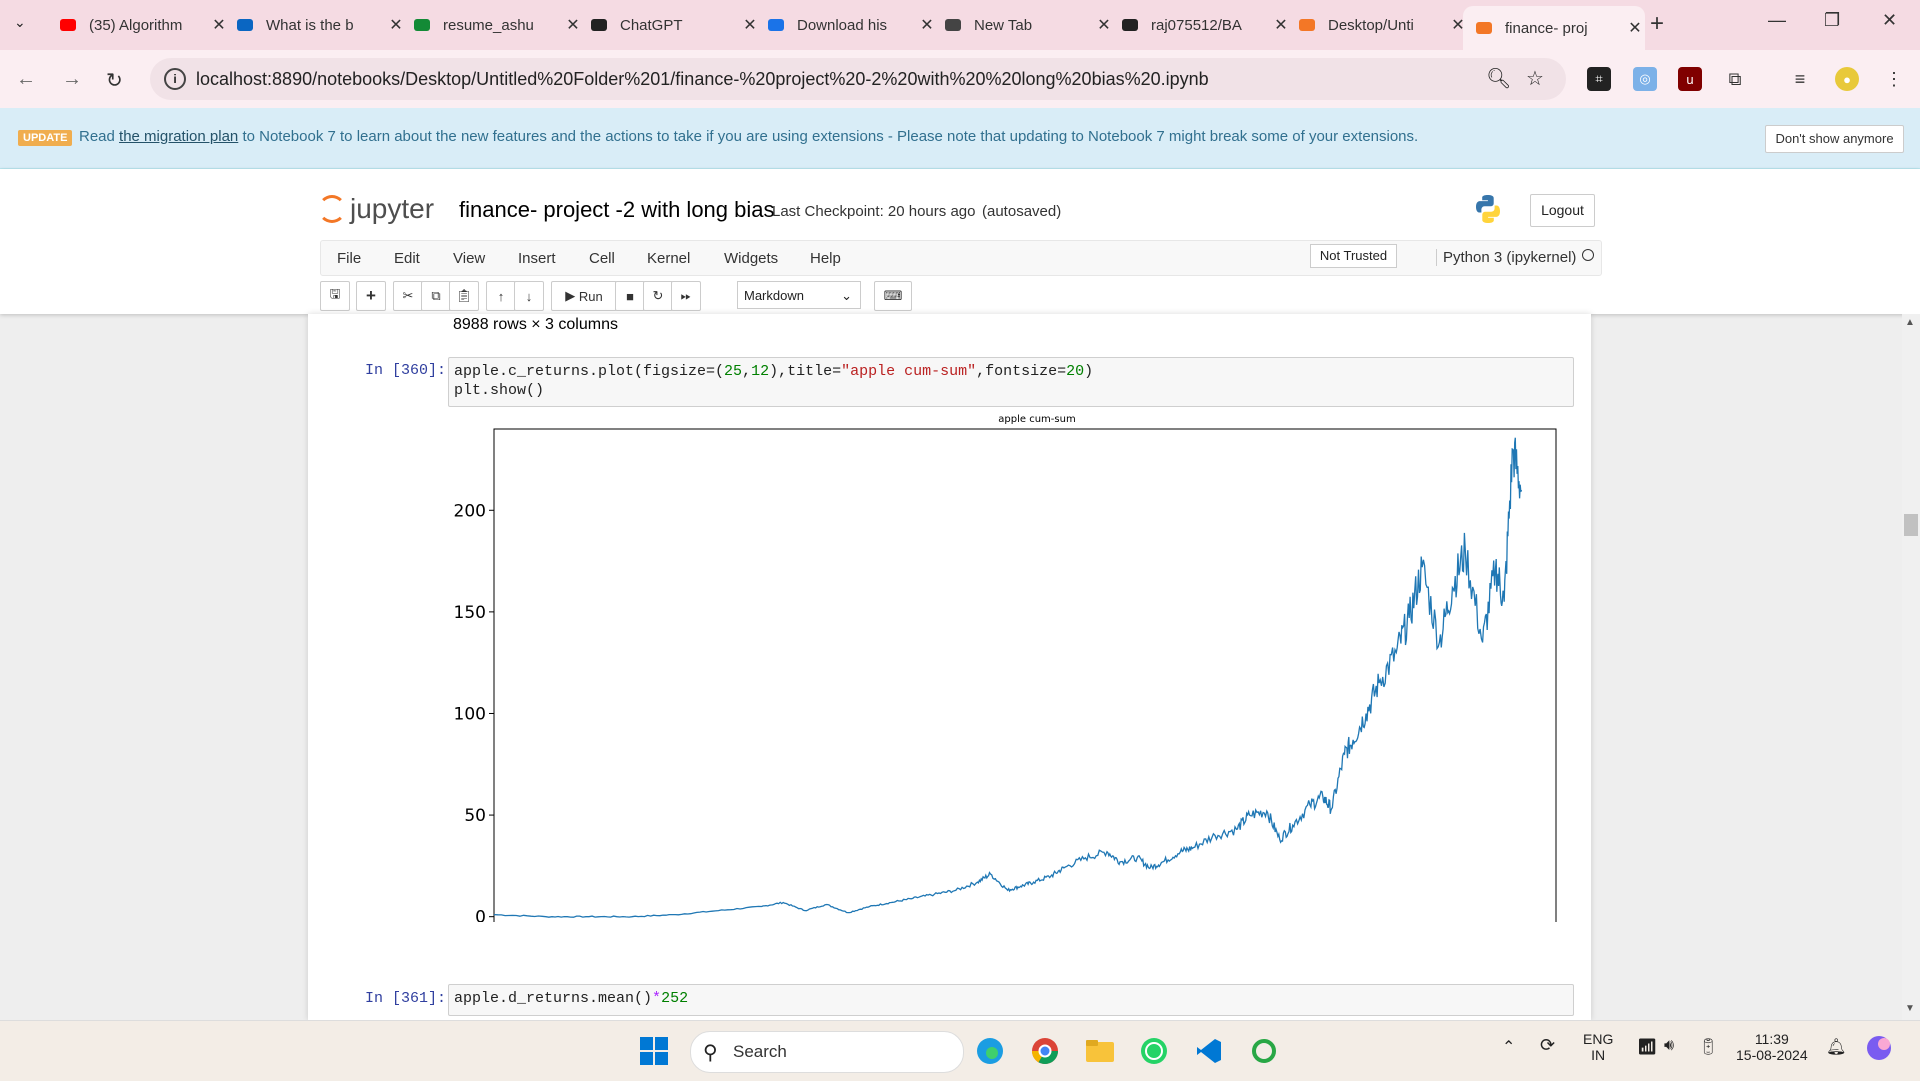 This screenshot has width=1920, height=1081. I want to click on browser-tab: What is the b ✕, so click(315, 25).